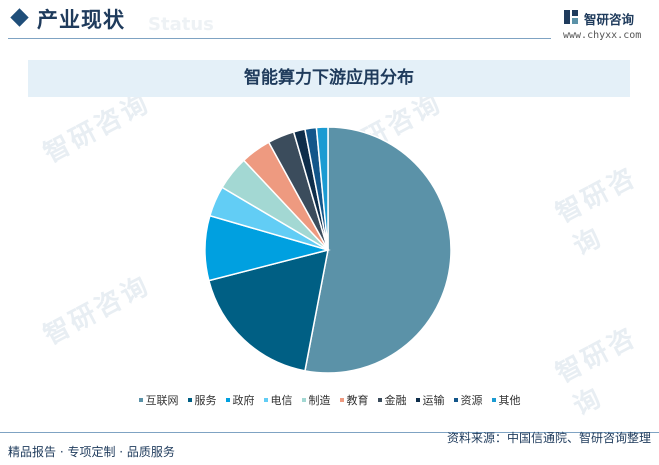  I want to click on page-title: 产业现状, so click(81, 20).